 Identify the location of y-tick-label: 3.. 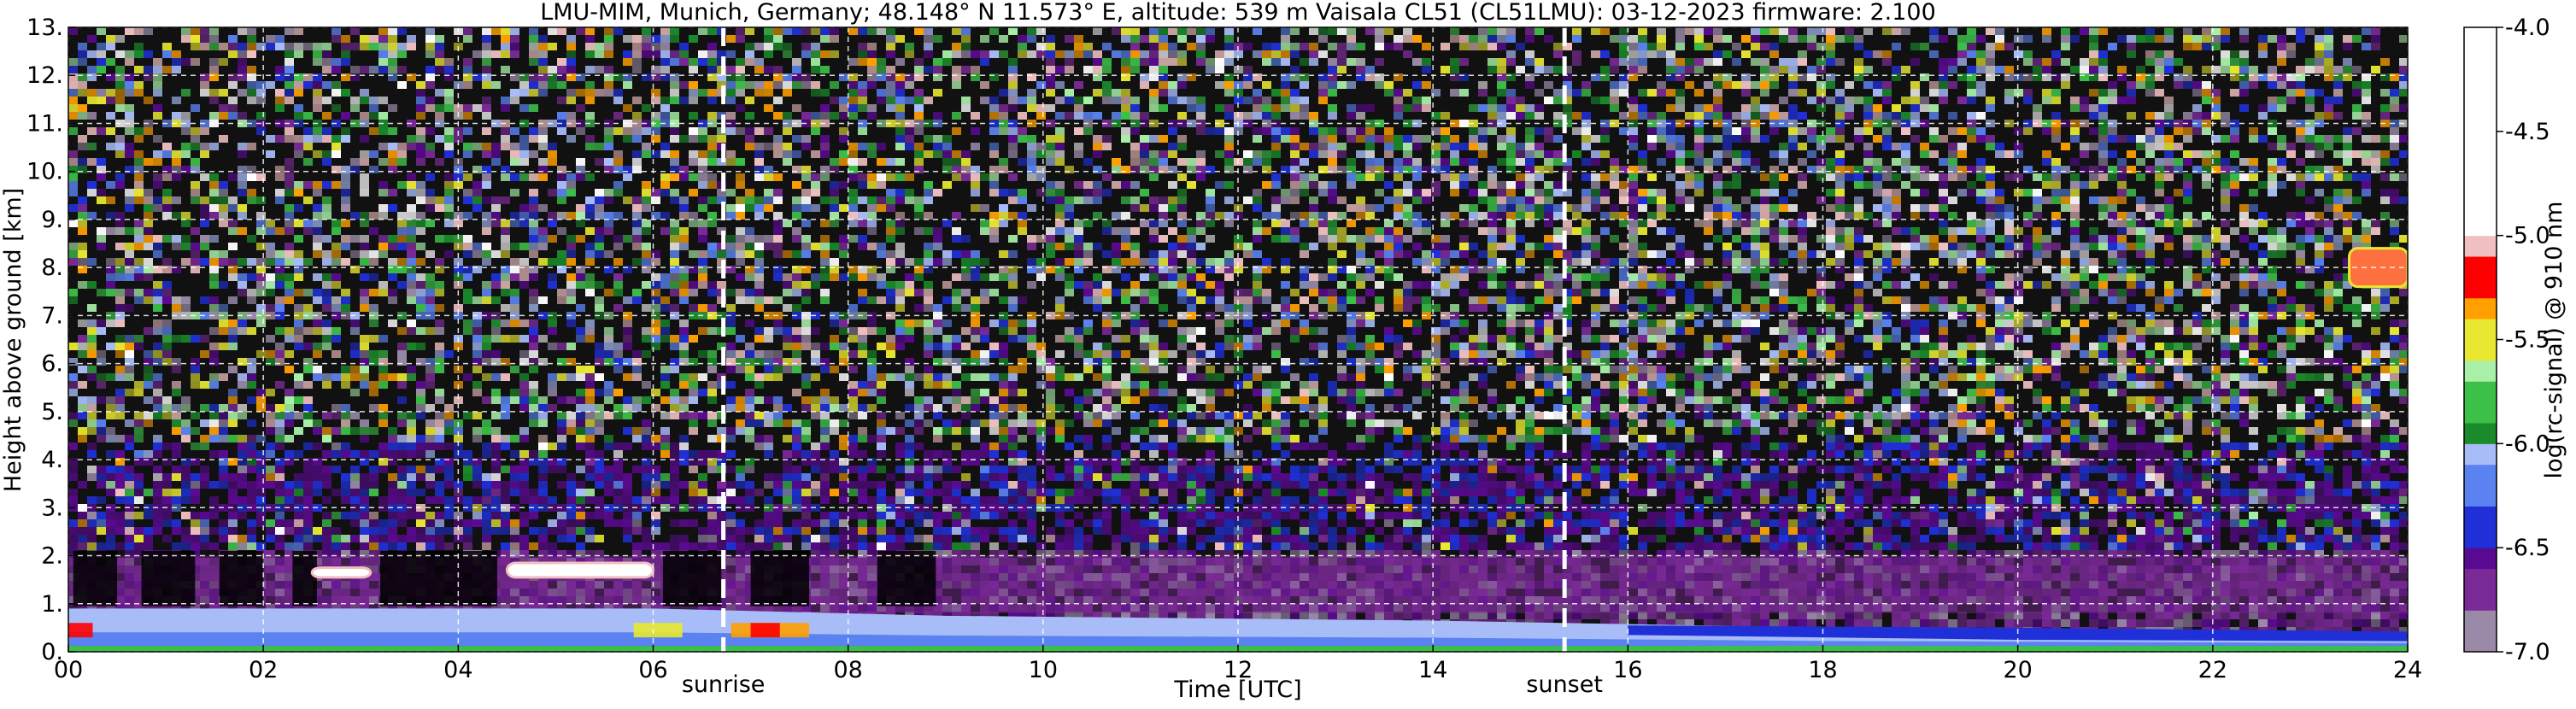
(52, 508).